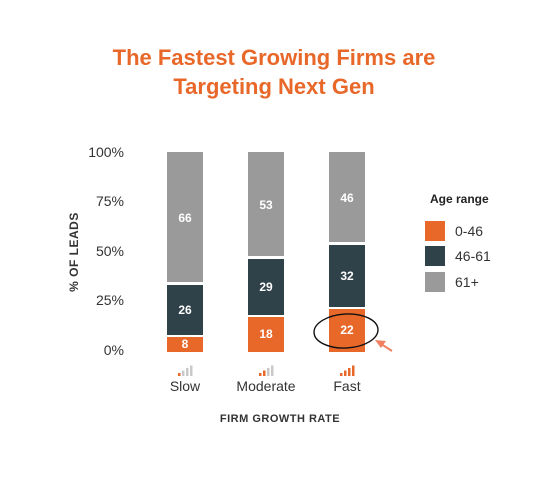  I want to click on data-label-slow-46-61: 26, so click(185, 310).